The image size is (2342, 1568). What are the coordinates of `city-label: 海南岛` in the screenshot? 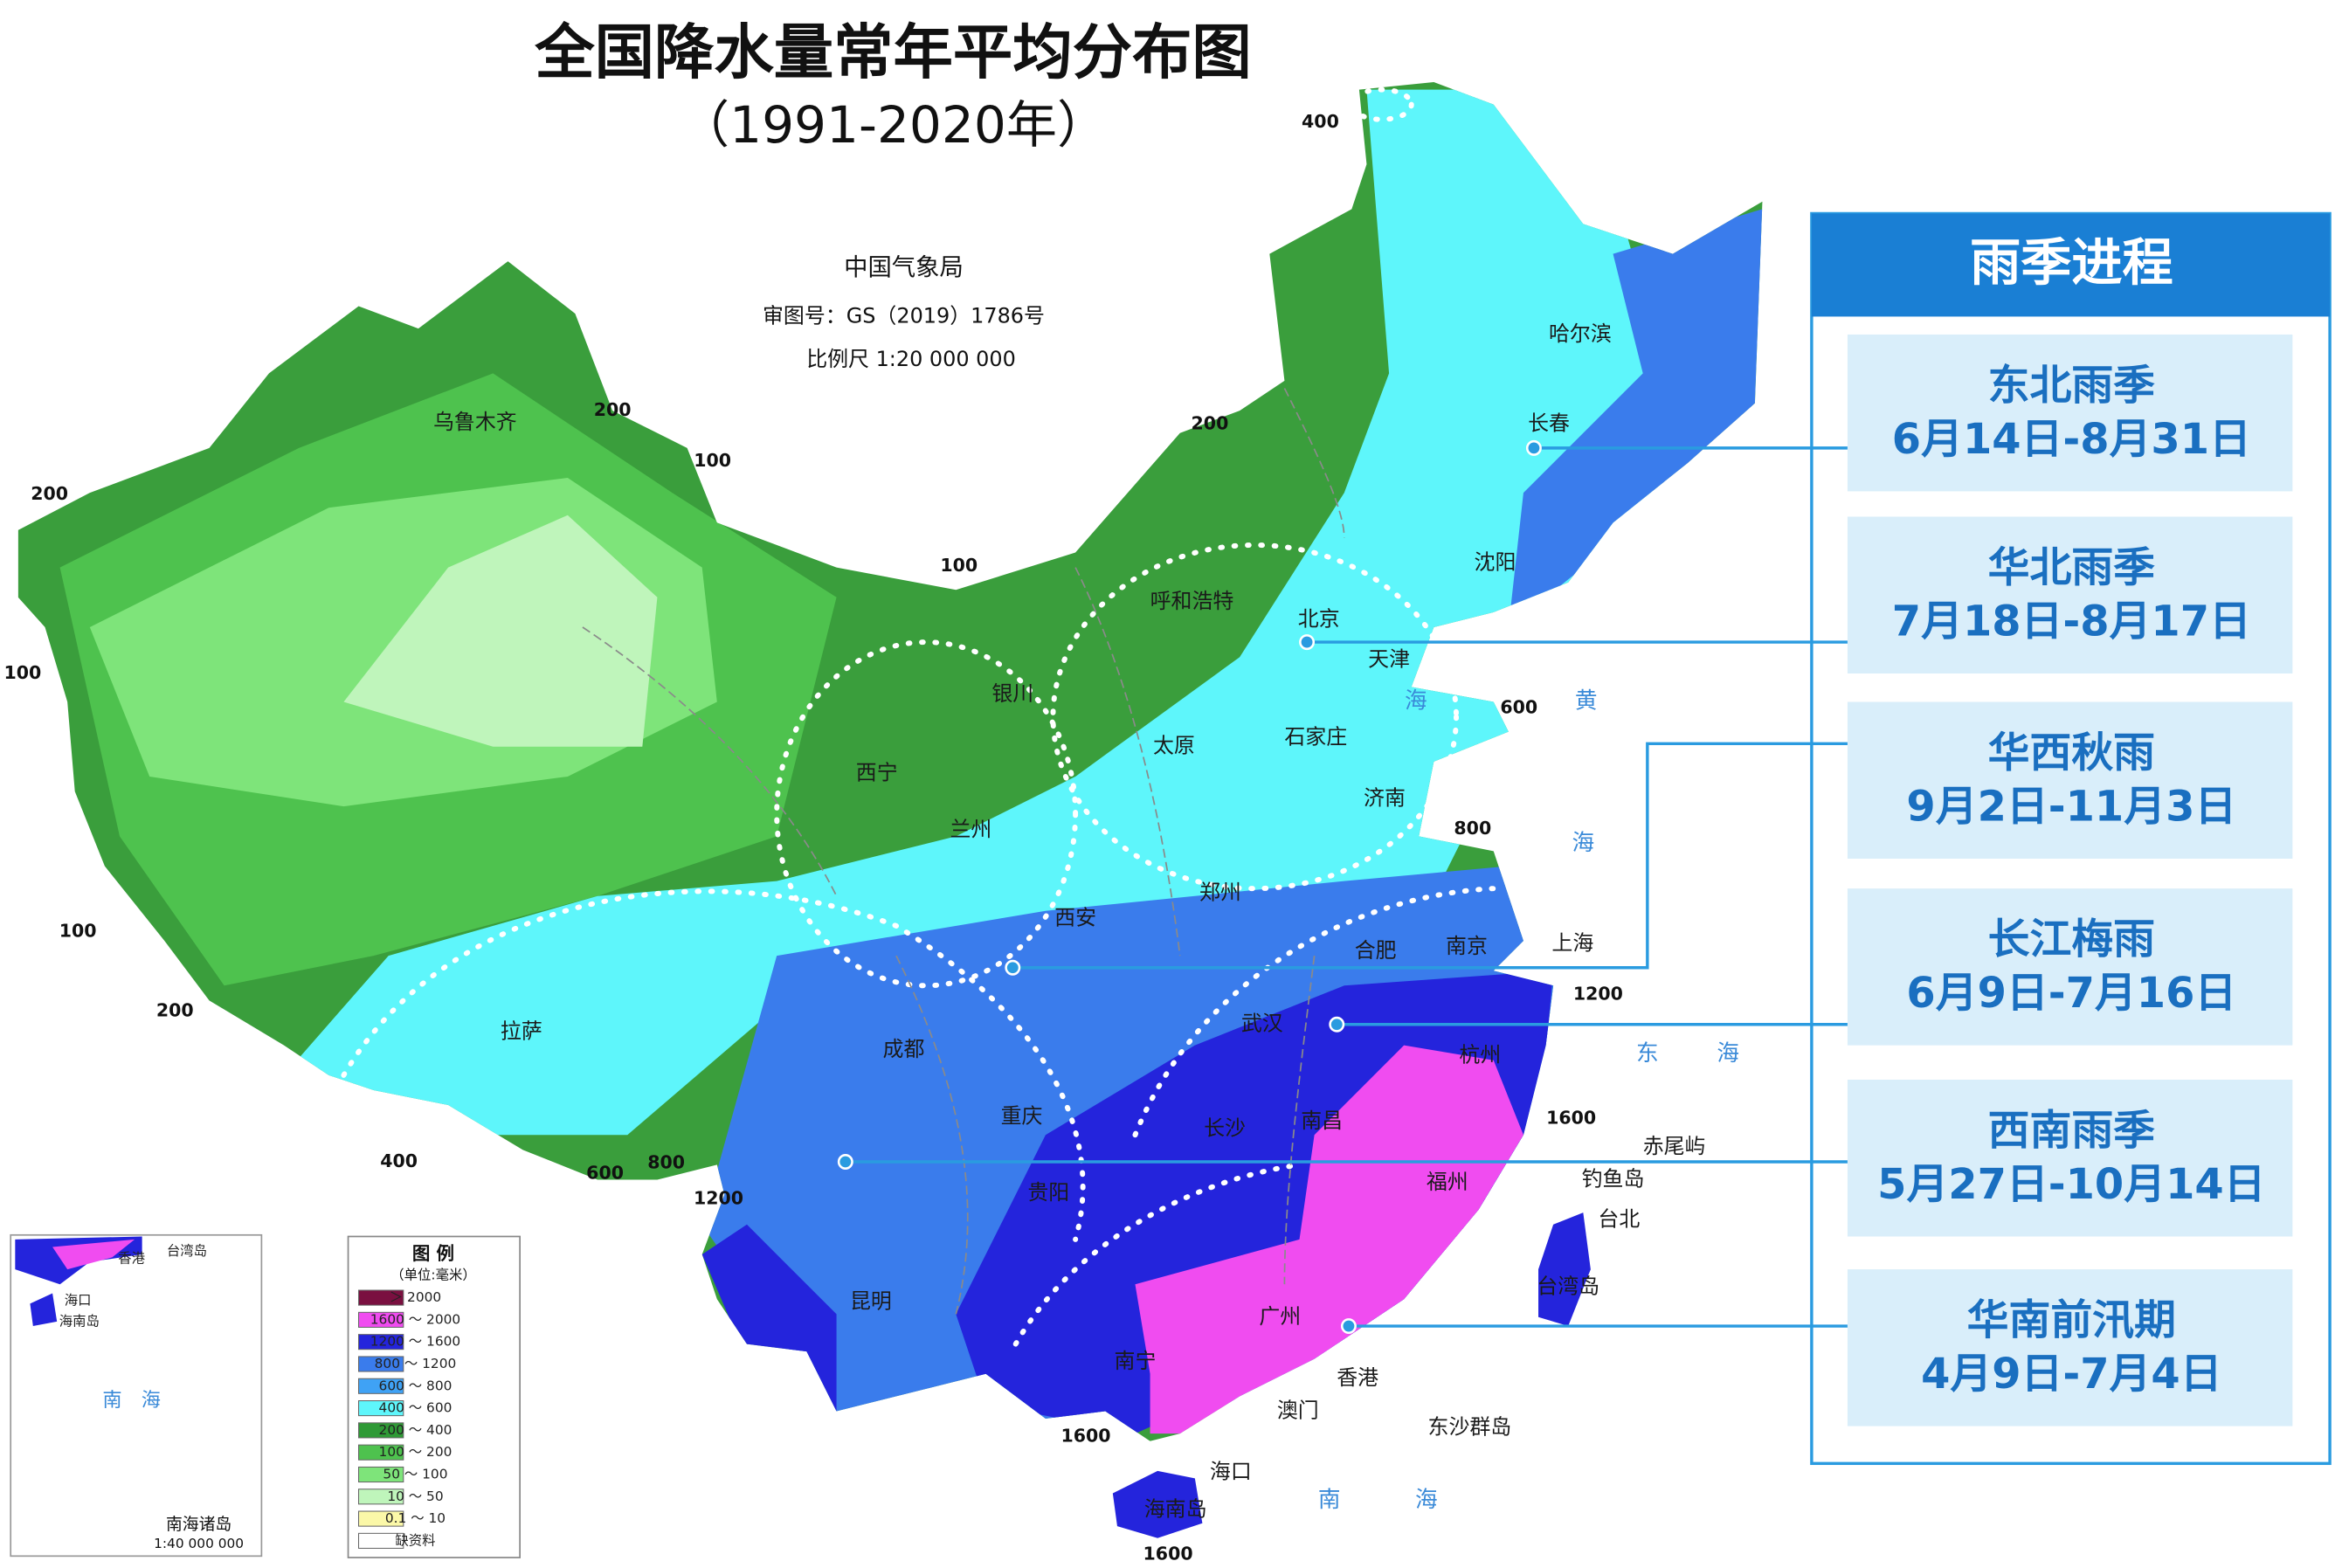 It's located at (1176, 1508).